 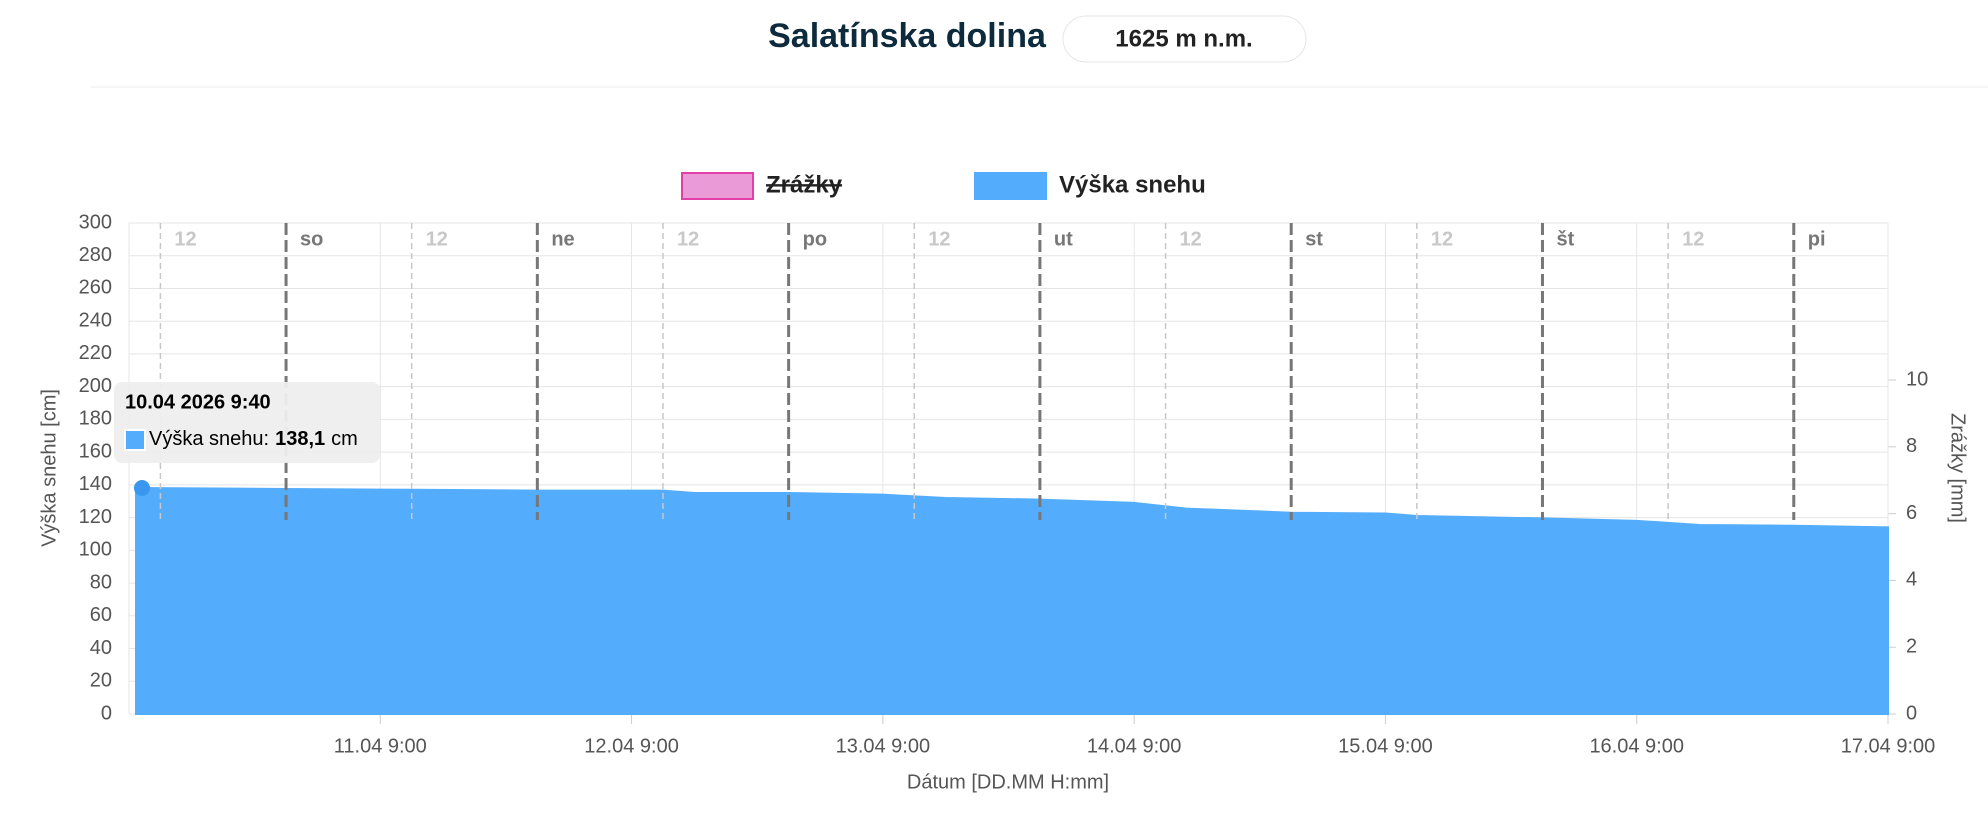 What do you see at coordinates (95, 222) in the screenshot?
I see `y-tick-label: 300` at bounding box center [95, 222].